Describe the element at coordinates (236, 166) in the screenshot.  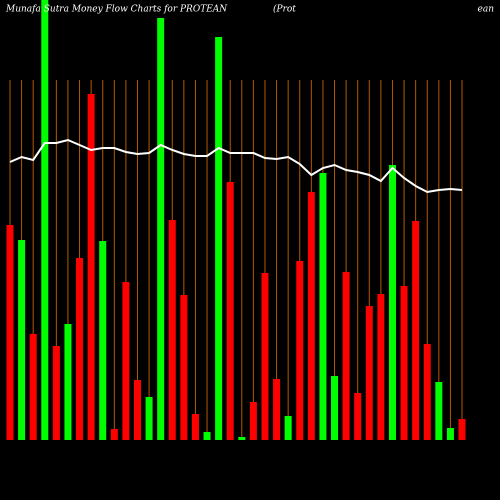
I see `money-flow-line` at that location.